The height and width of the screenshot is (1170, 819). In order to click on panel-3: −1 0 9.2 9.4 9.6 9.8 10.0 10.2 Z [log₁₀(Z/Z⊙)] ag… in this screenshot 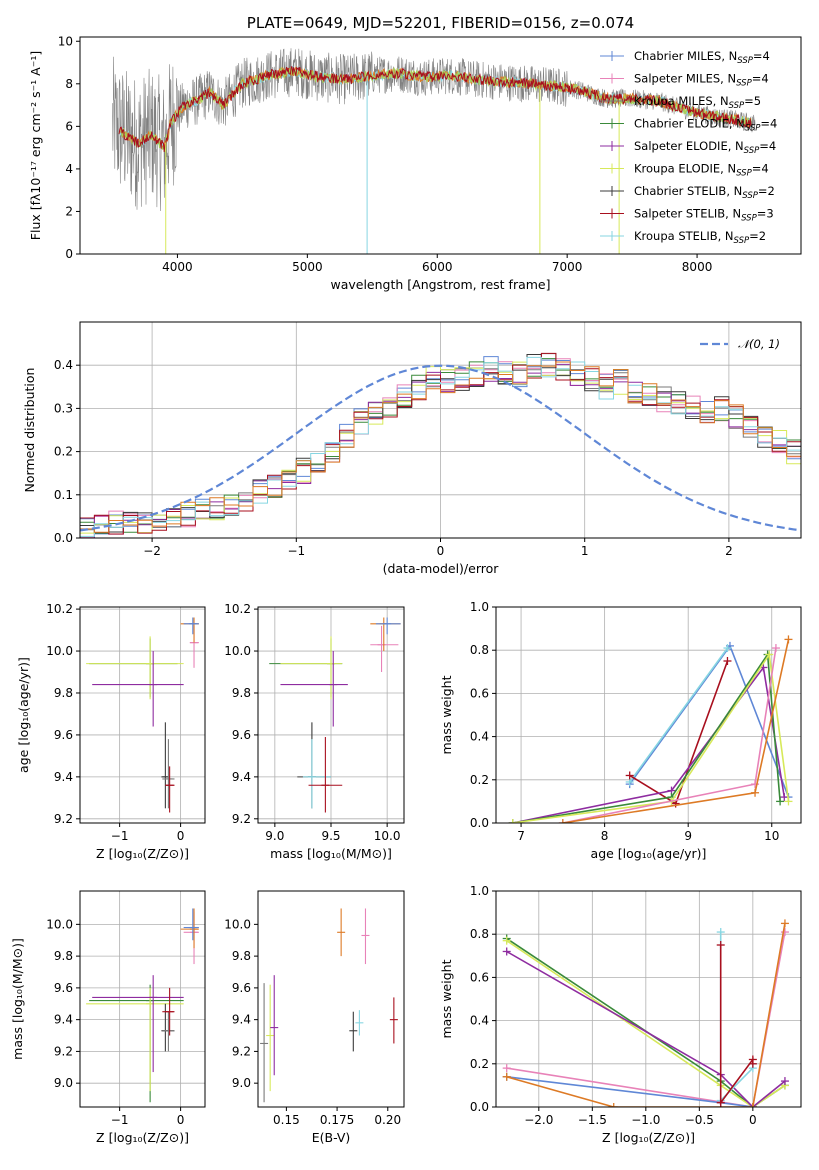, I will do `click(111, 731)`.